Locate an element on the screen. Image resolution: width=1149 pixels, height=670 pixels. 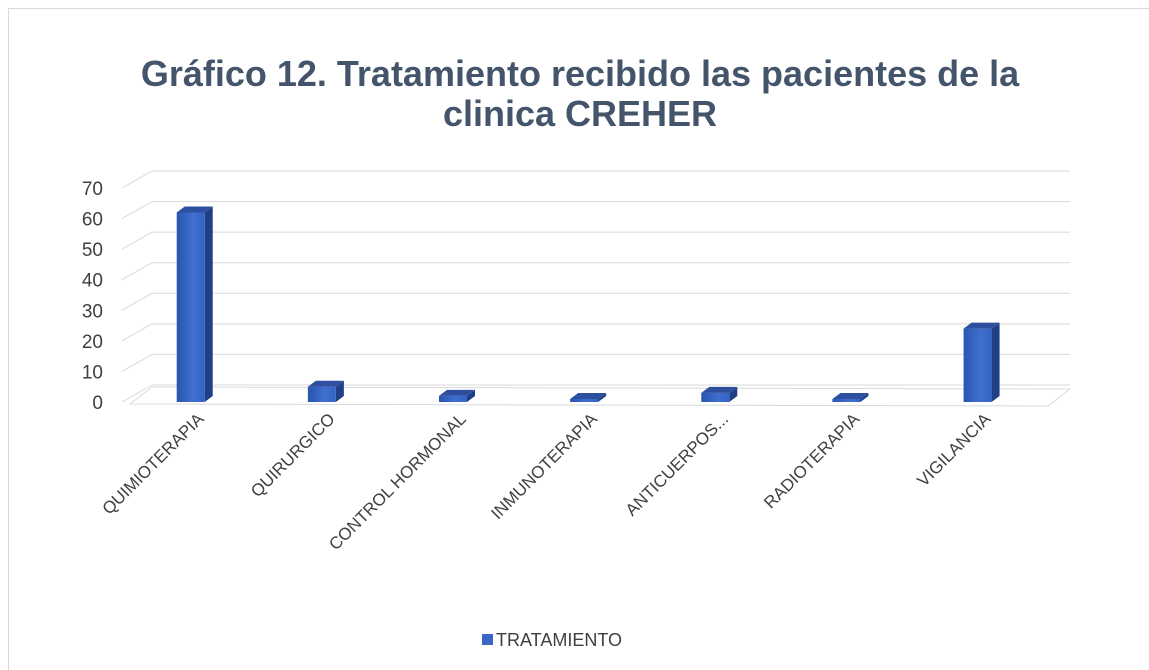
y-tick-label: 0 is located at coordinates (97, 403).